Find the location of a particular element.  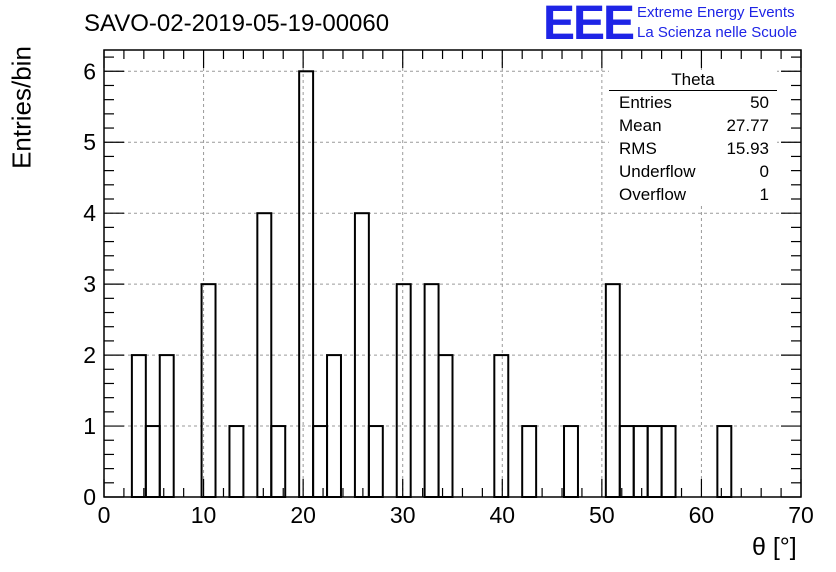

y-tick-label: 1 is located at coordinates (89, 426).